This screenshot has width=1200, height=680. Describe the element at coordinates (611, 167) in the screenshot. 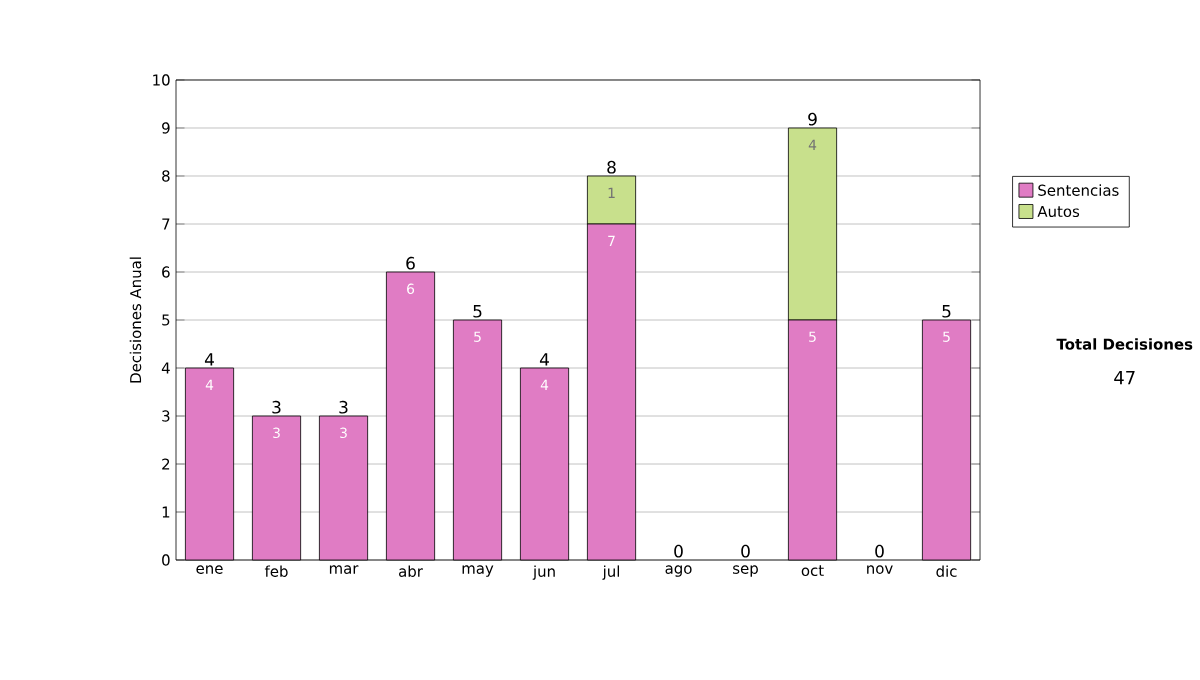

I see `total-label: 8` at that location.